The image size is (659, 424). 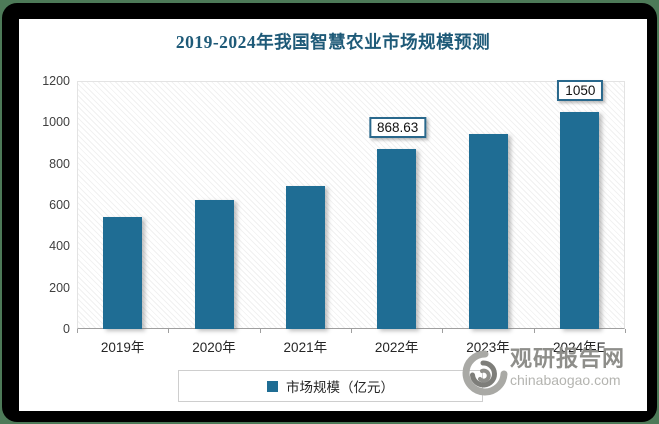 I want to click on value-label-2022年: 868.63, so click(x=398, y=128).